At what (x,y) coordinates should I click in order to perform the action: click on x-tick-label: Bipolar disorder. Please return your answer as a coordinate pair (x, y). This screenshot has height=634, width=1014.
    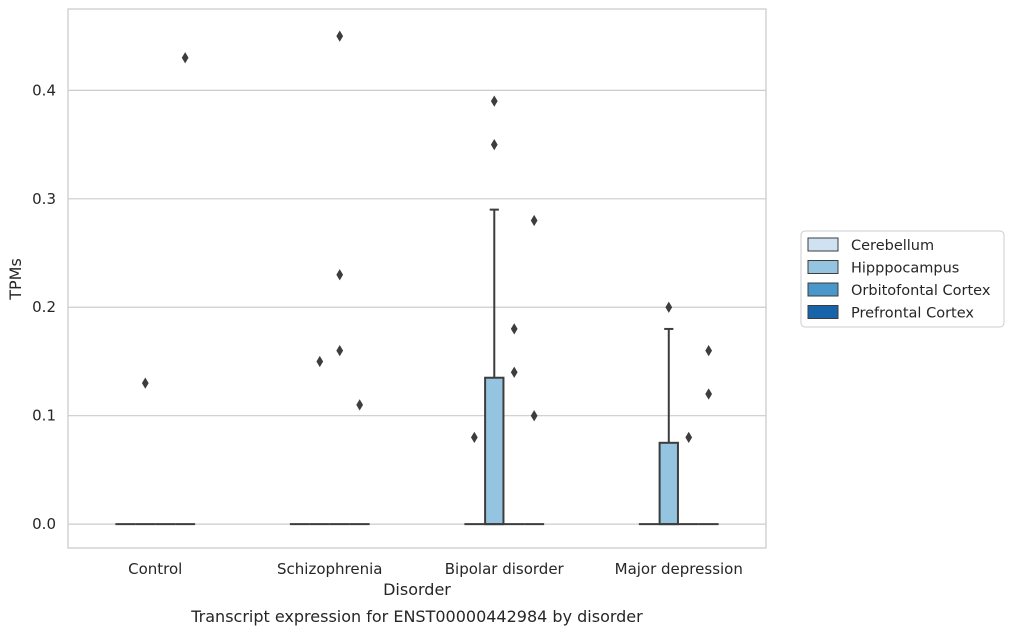
    Looking at the image, I should click on (505, 569).